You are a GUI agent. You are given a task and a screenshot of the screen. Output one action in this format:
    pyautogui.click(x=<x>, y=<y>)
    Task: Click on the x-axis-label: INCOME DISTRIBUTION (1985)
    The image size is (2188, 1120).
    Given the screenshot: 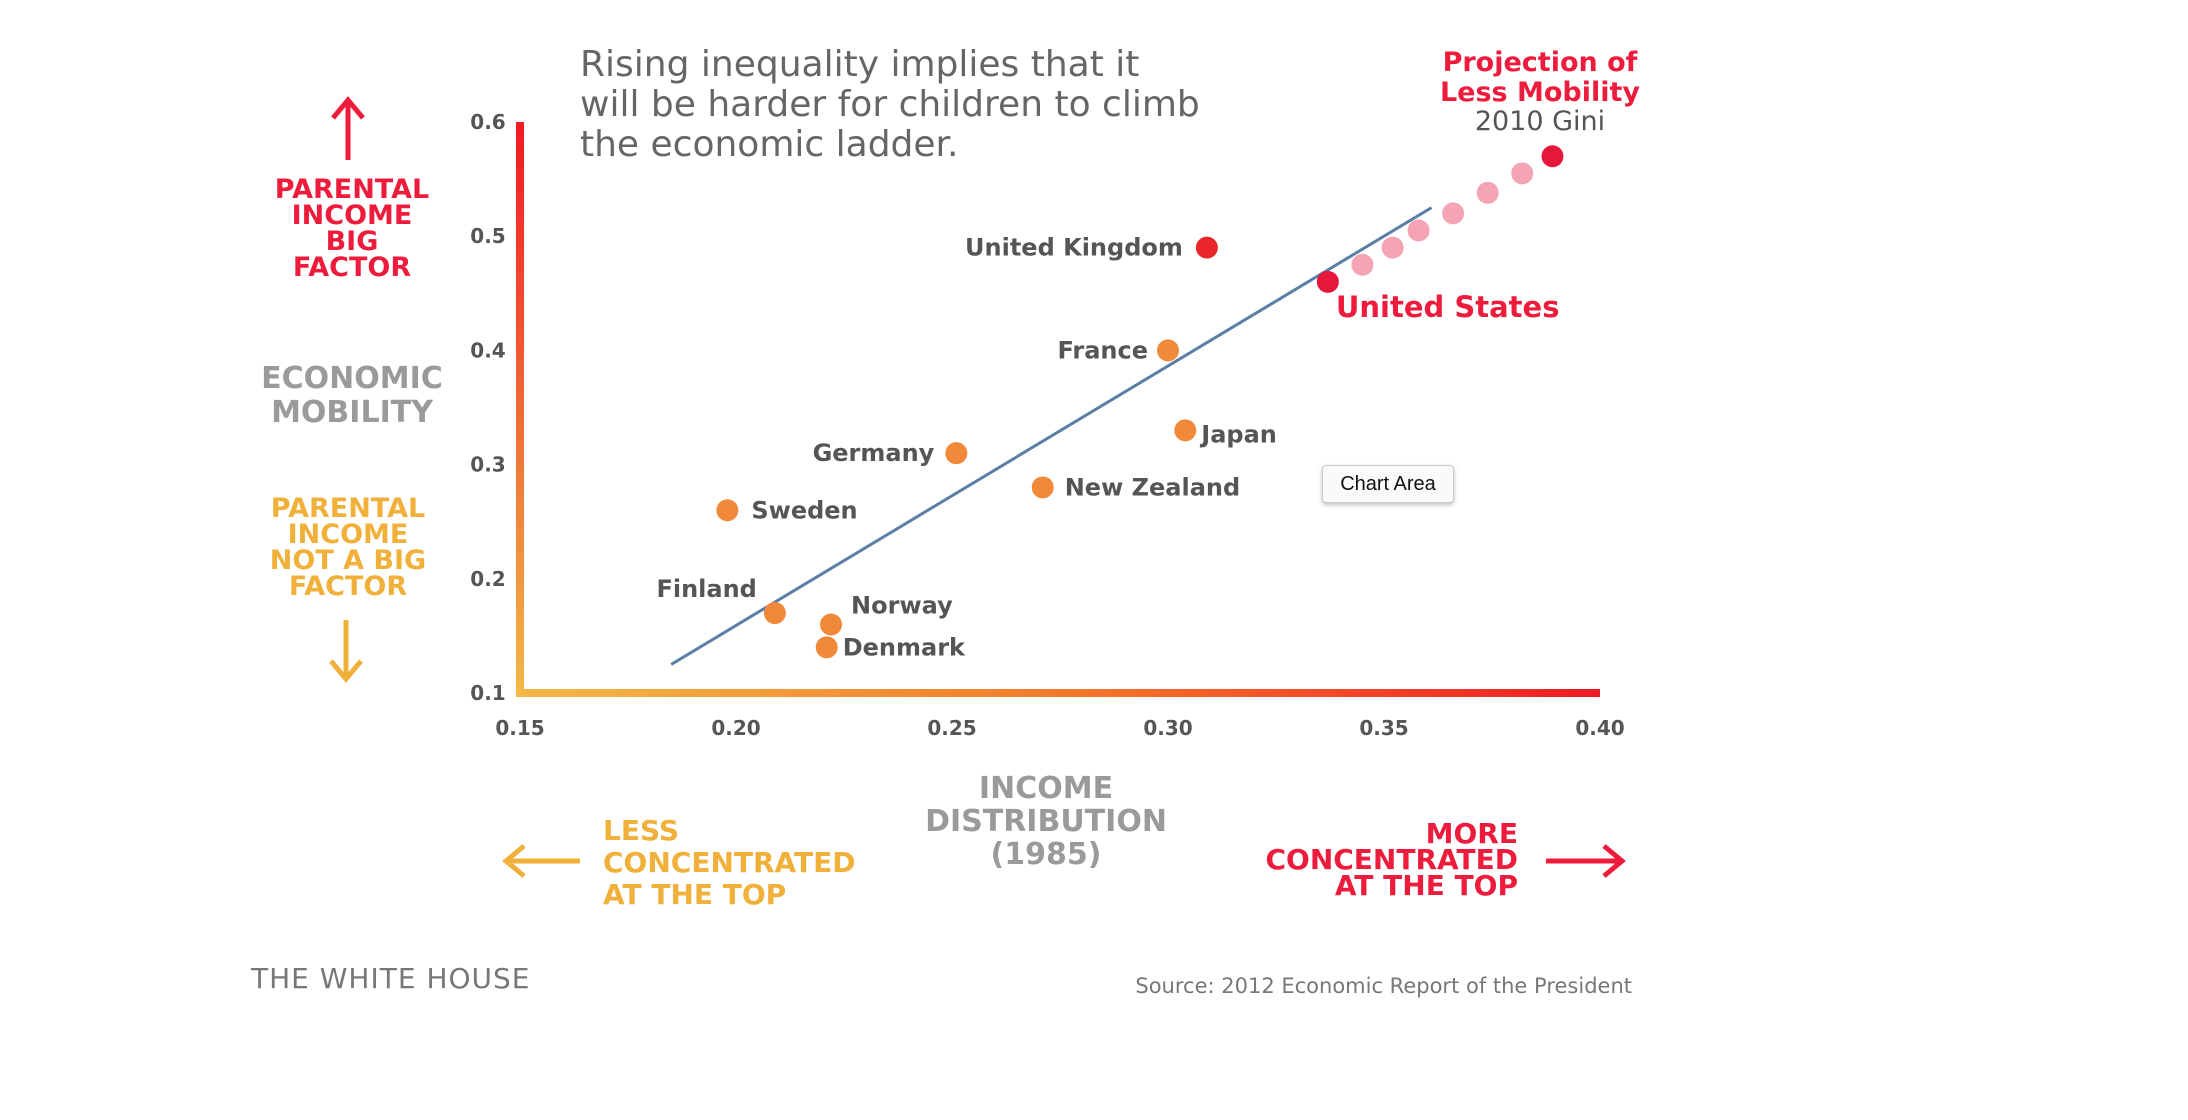 What is the action you would take?
    pyautogui.click(x=1046, y=821)
    